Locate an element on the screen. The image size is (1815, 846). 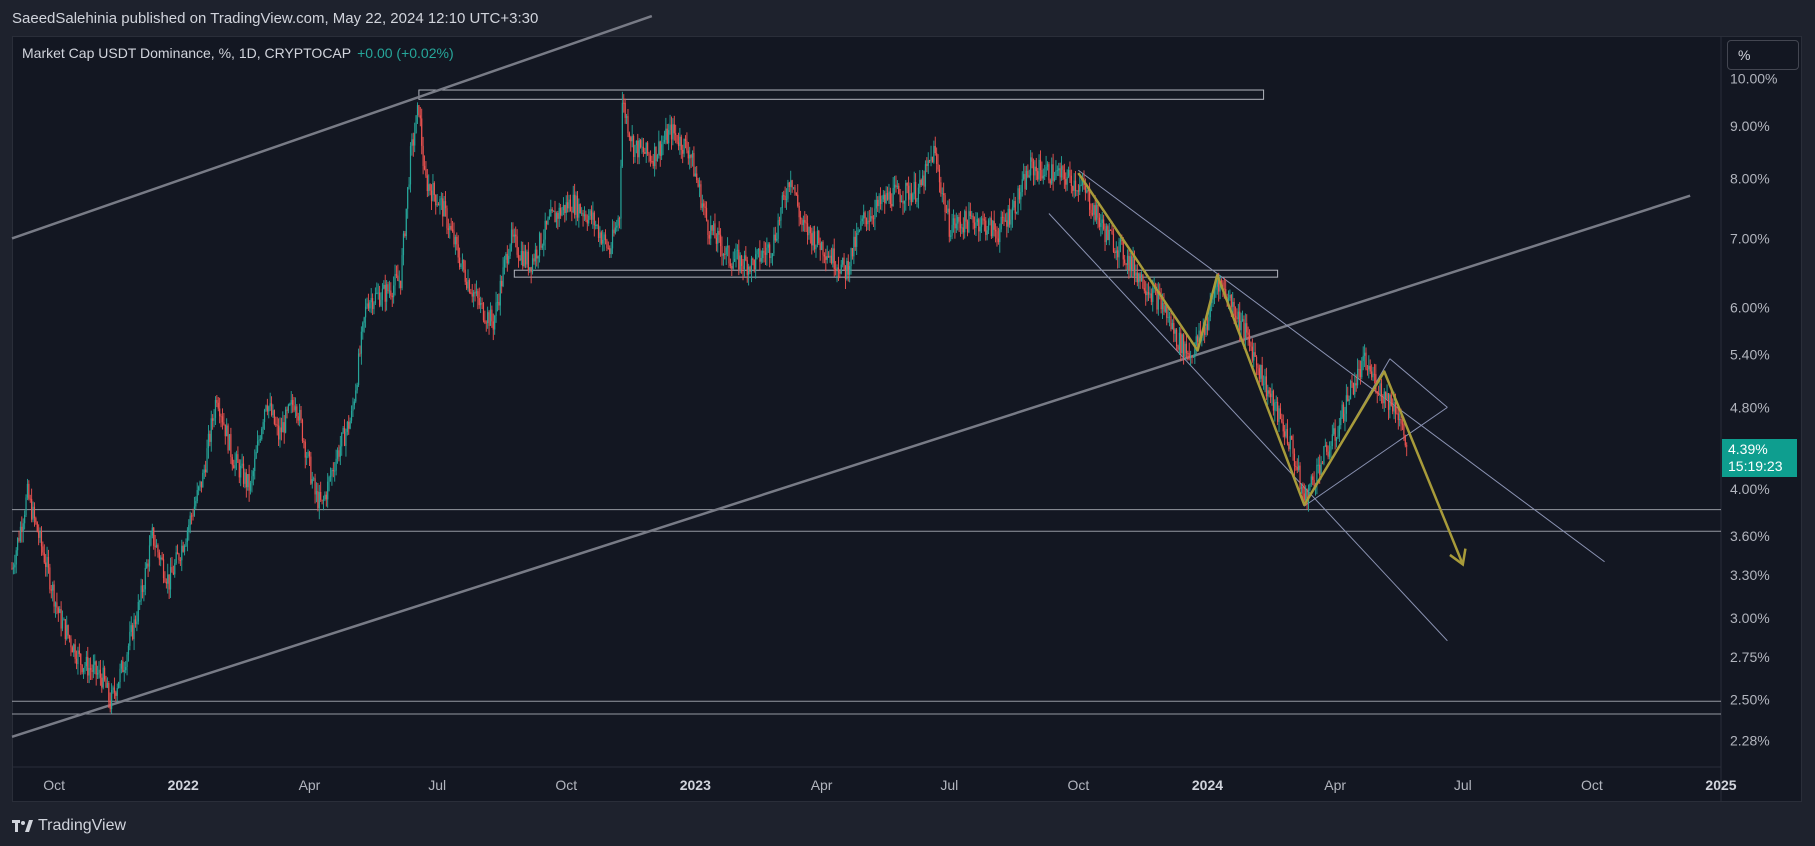
time-tick-label: Oct is located at coordinates (1078, 785).